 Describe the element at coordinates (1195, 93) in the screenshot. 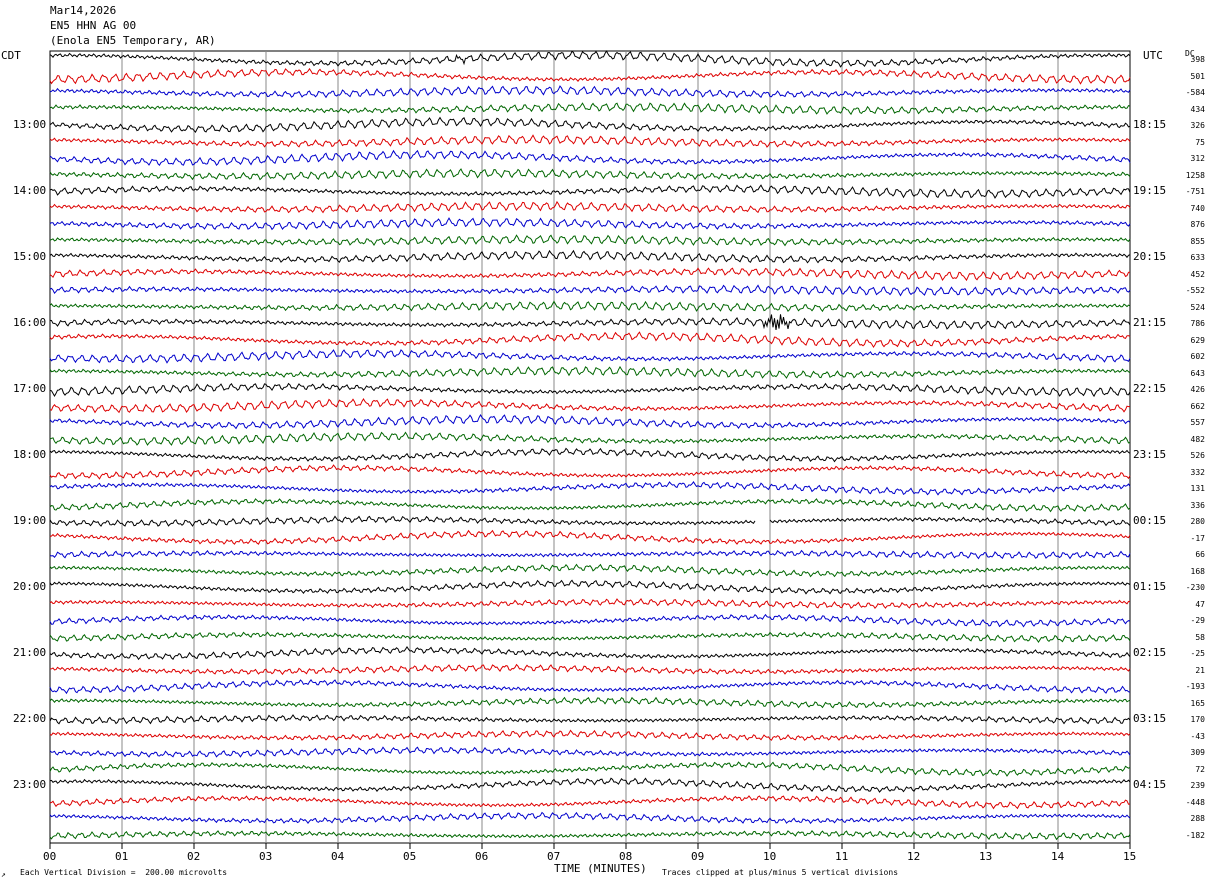

I see `dc-value: -584` at that location.